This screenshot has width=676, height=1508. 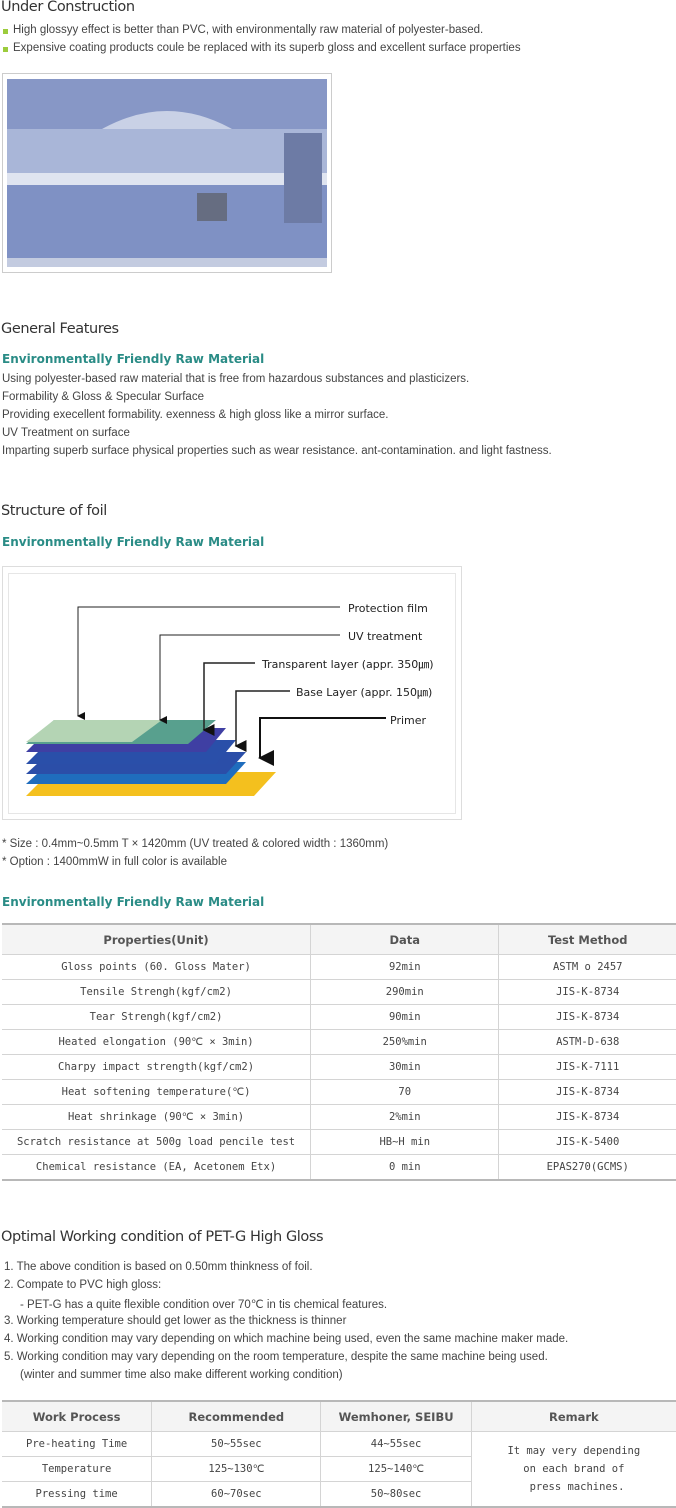 What do you see at coordinates (404, 1067) in the screenshot?
I see `table-cell: 30min` at bounding box center [404, 1067].